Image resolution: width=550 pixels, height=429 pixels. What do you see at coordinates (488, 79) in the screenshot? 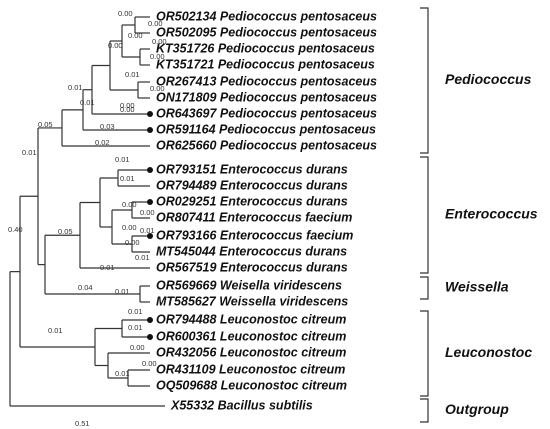
I see `clade-label: Pediococcus` at bounding box center [488, 79].